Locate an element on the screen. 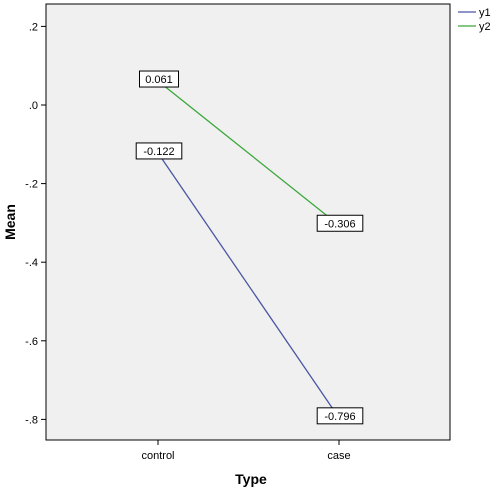 This screenshot has width=502, height=492. legend-label: y1 is located at coordinates (485, 13).